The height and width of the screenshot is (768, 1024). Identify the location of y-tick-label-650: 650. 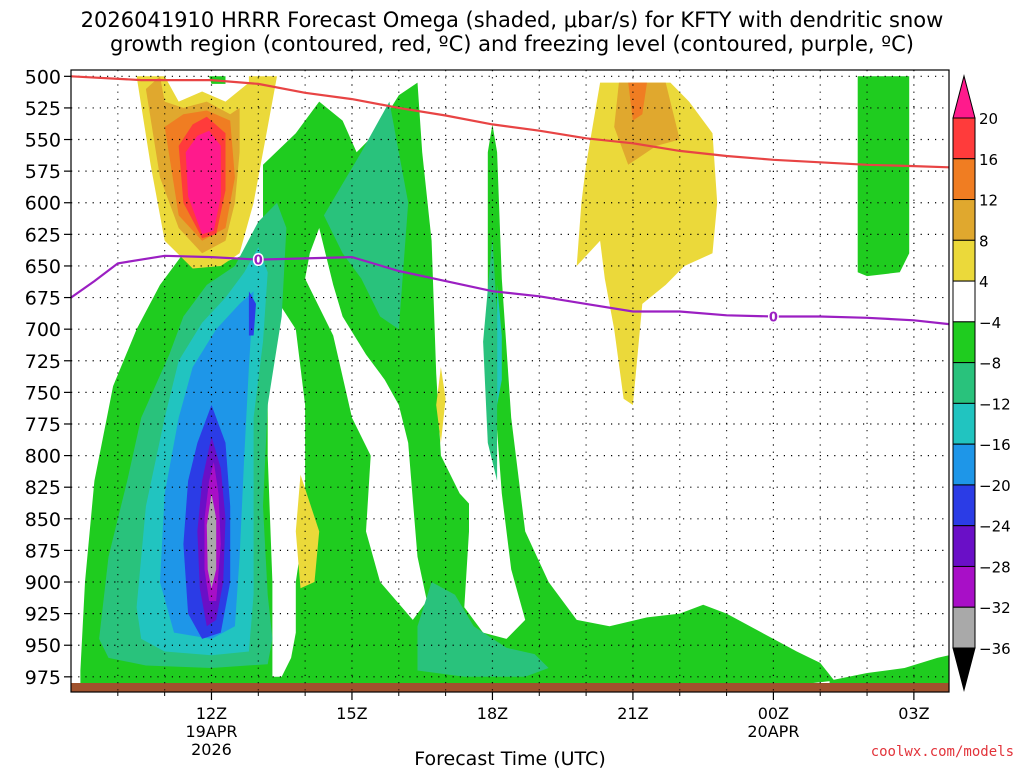
(43, 267).